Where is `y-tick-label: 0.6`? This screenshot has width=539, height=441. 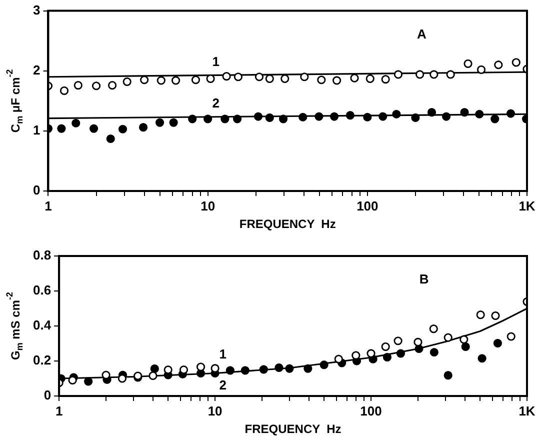 y-tick-label: 0.6 is located at coordinates (42, 290).